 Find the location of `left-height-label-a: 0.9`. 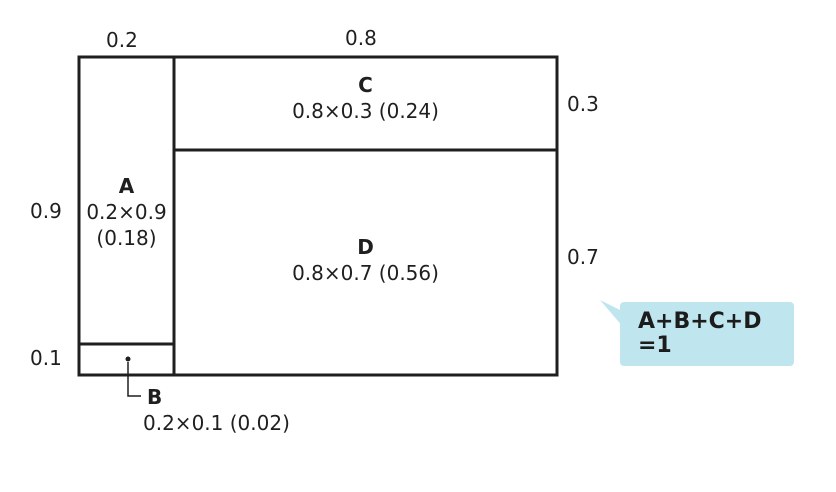

left-height-label-a: 0.9 is located at coordinates (46, 211).